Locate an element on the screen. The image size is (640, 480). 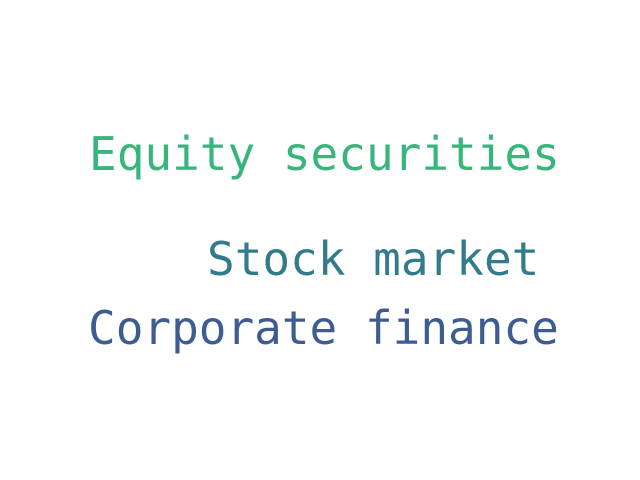
word-stock-market: Stock market is located at coordinates (373, 259).